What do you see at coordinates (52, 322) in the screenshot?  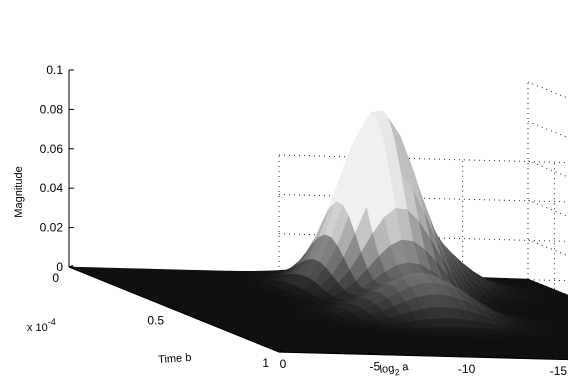 I see `y-axis-multiplier-exponent: -4` at bounding box center [52, 322].